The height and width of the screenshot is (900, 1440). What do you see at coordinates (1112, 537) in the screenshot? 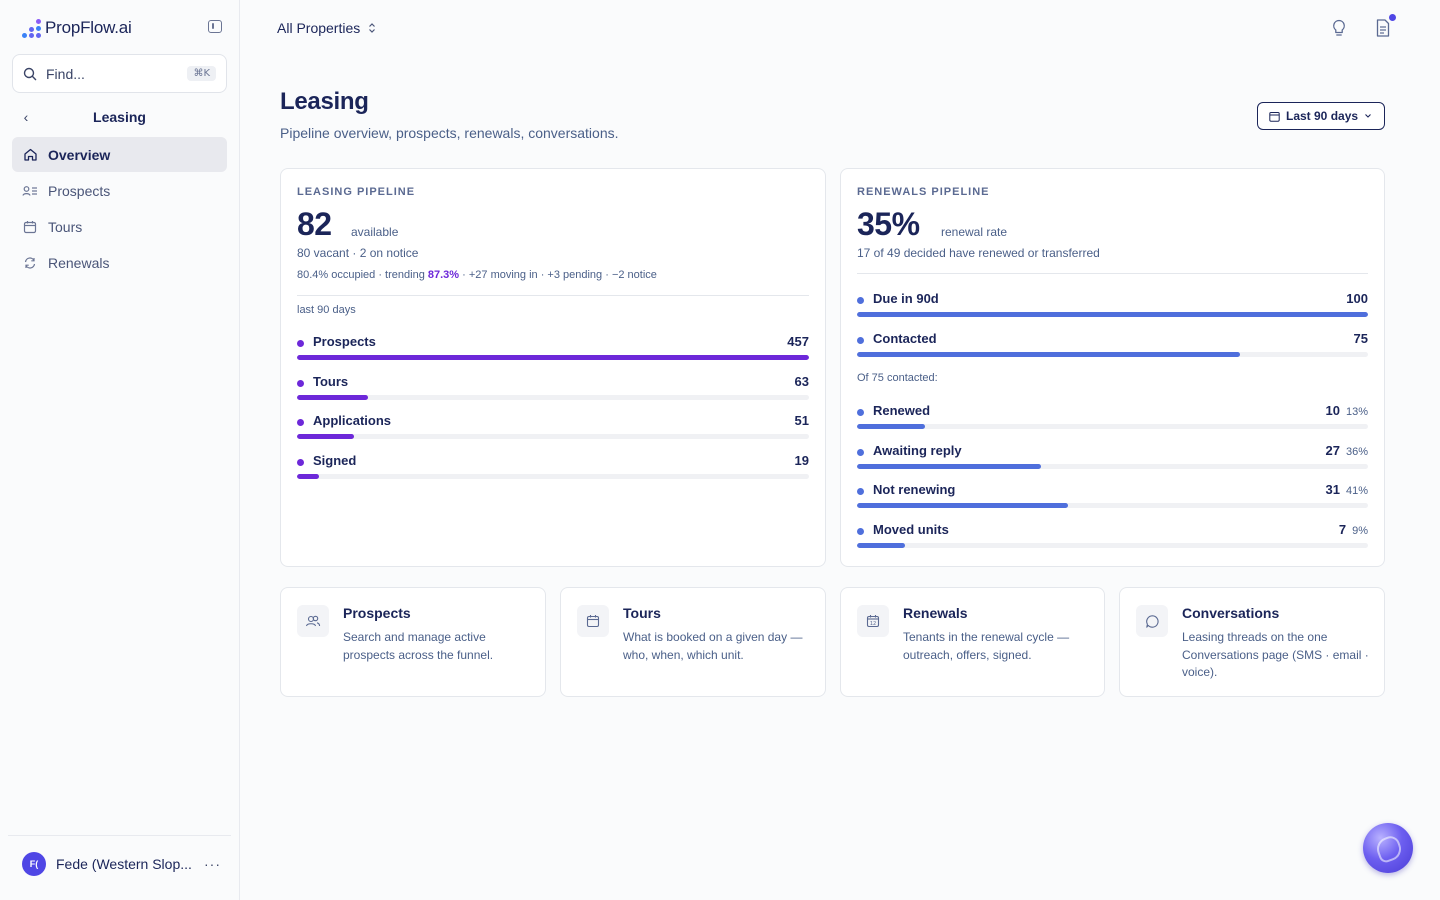
I see `bar-row: Moved units 7 9%` at bounding box center [1112, 537].